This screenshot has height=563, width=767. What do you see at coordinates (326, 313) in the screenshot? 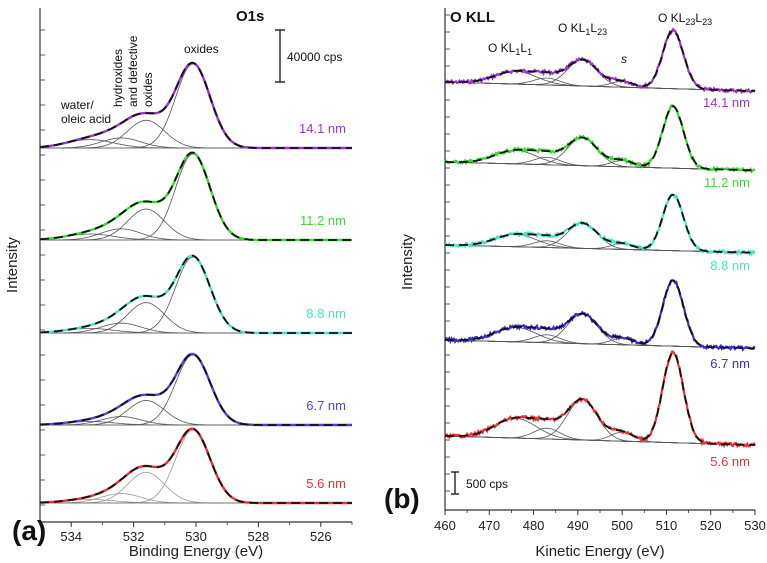
I see `panel-a-series-label: 8.8 nm` at bounding box center [326, 313].